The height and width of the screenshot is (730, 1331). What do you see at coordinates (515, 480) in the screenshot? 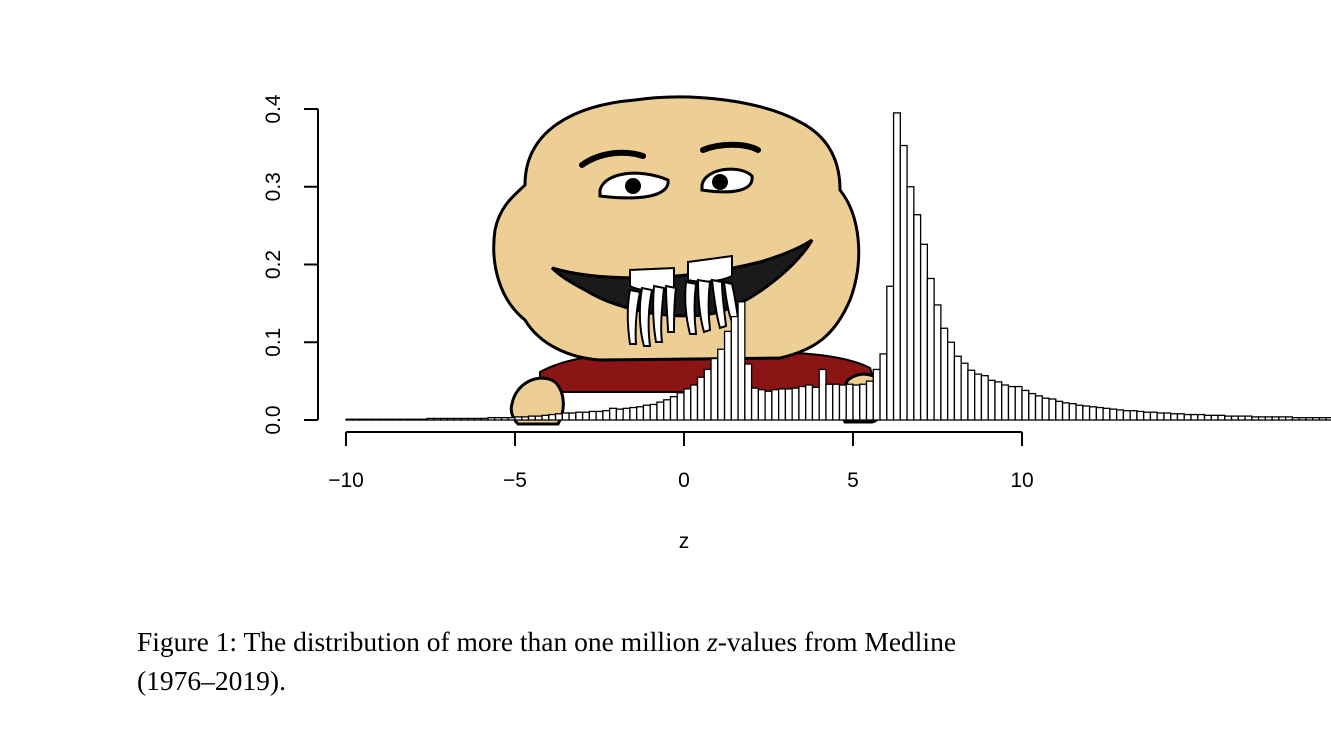
I see `x-tick-label: −5` at bounding box center [515, 480].